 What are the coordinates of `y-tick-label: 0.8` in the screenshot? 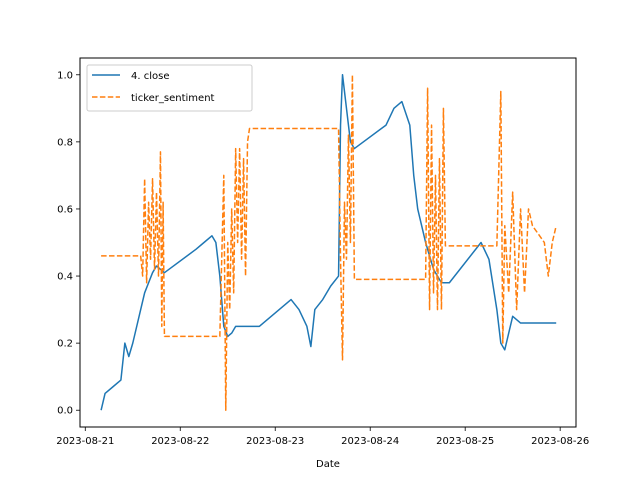 It's located at (65, 142).